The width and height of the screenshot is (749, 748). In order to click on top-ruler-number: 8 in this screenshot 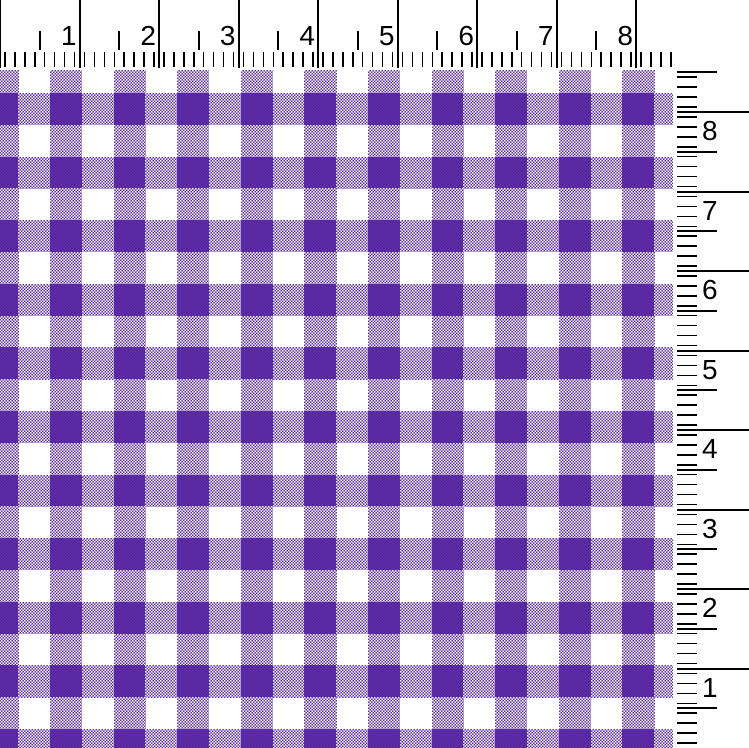, I will do `click(625, 35)`.